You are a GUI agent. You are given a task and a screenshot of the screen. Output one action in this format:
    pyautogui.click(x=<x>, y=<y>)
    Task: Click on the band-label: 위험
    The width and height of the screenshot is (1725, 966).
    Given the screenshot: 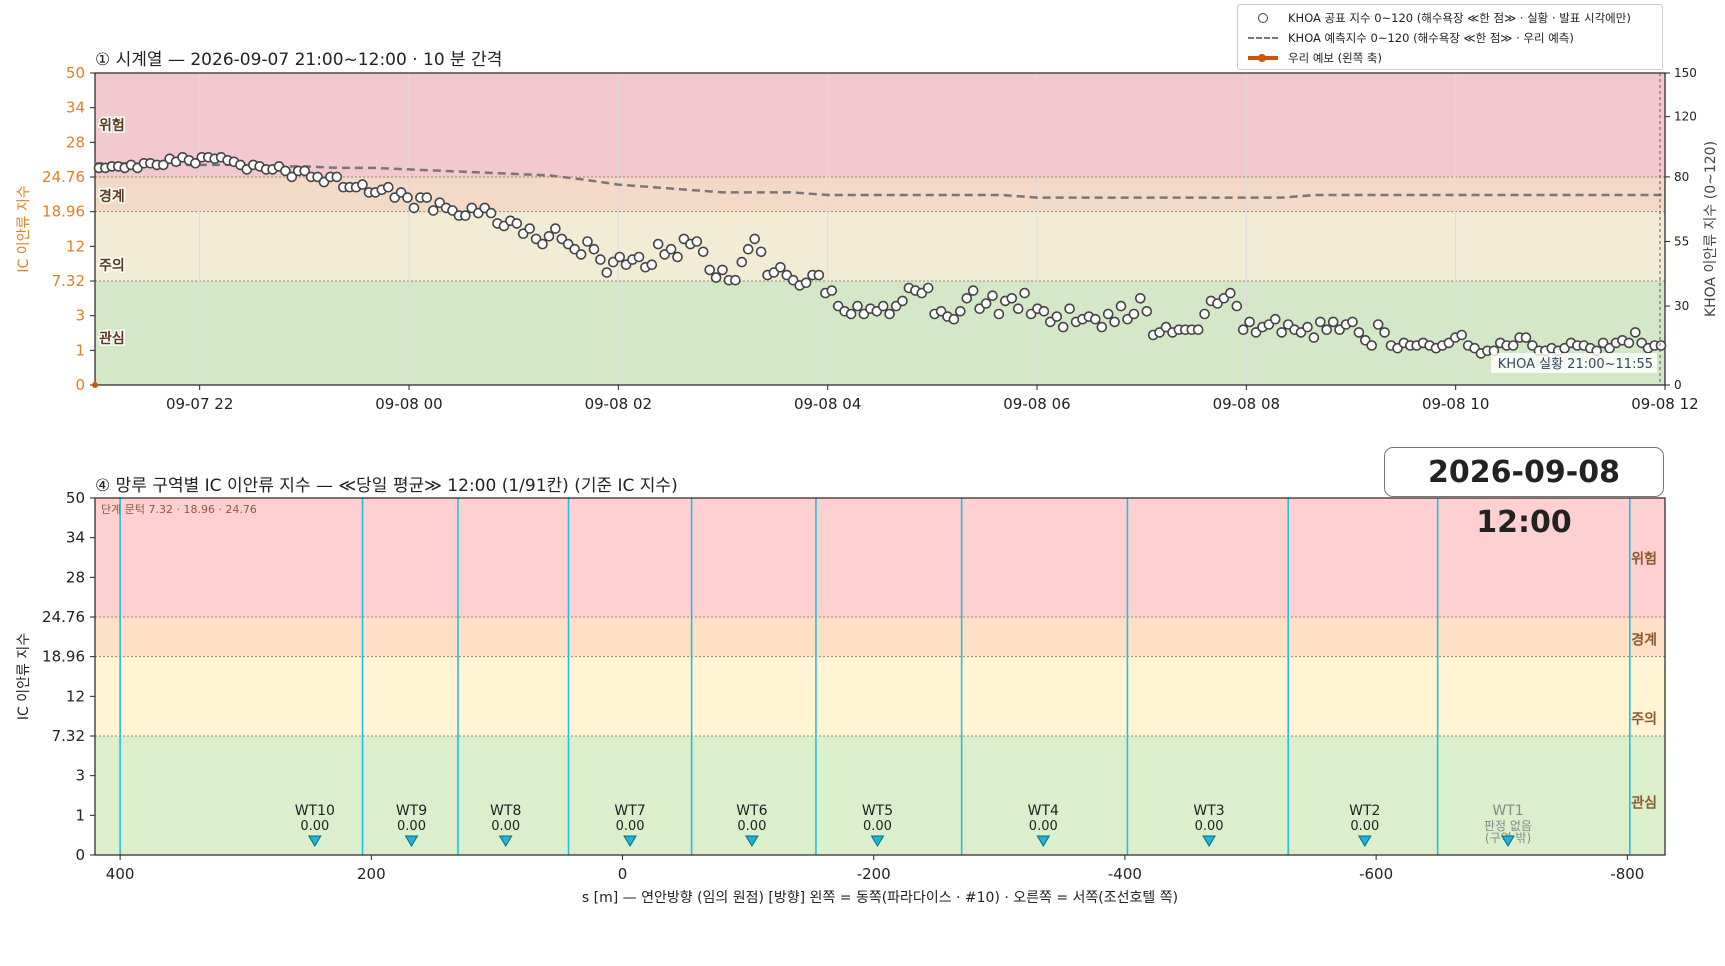 What is the action you would take?
    pyautogui.click(x=112, y=125)
    